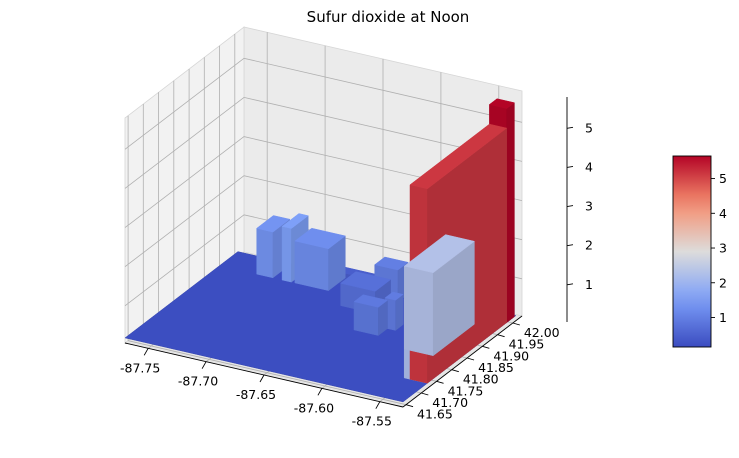 This screenshot has width=739, height=458. I want to click on colorbar-tick-label: 4, so click(723, 213).